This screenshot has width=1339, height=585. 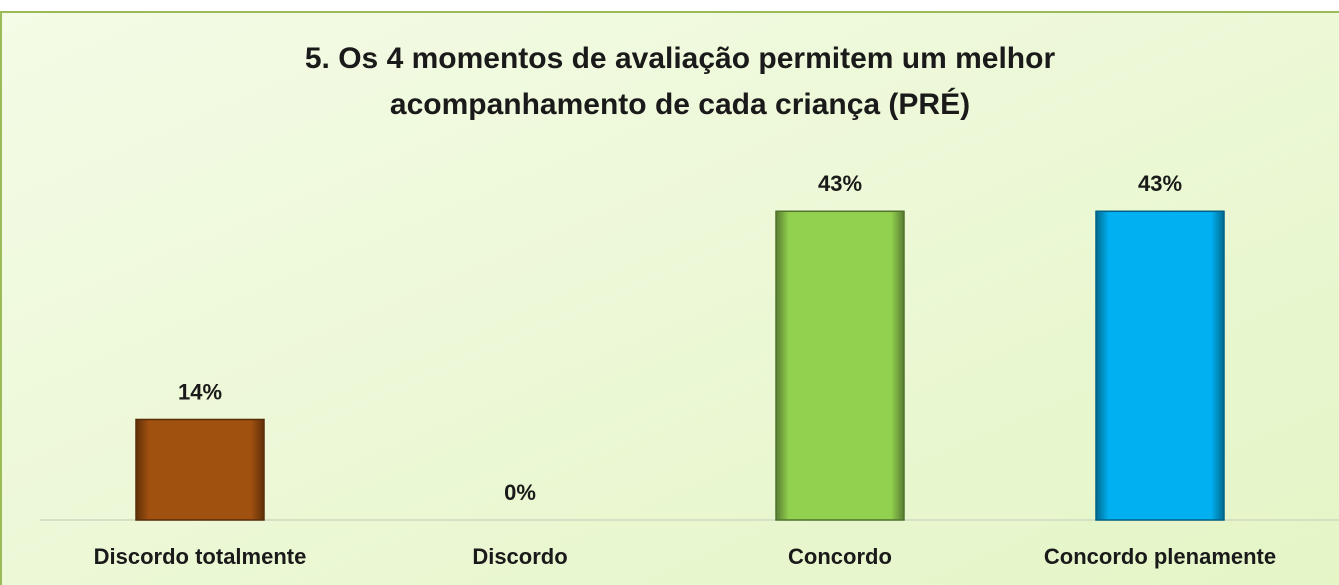 I want to click on x-tick-label: Concordo, so click(x=840, y=556).